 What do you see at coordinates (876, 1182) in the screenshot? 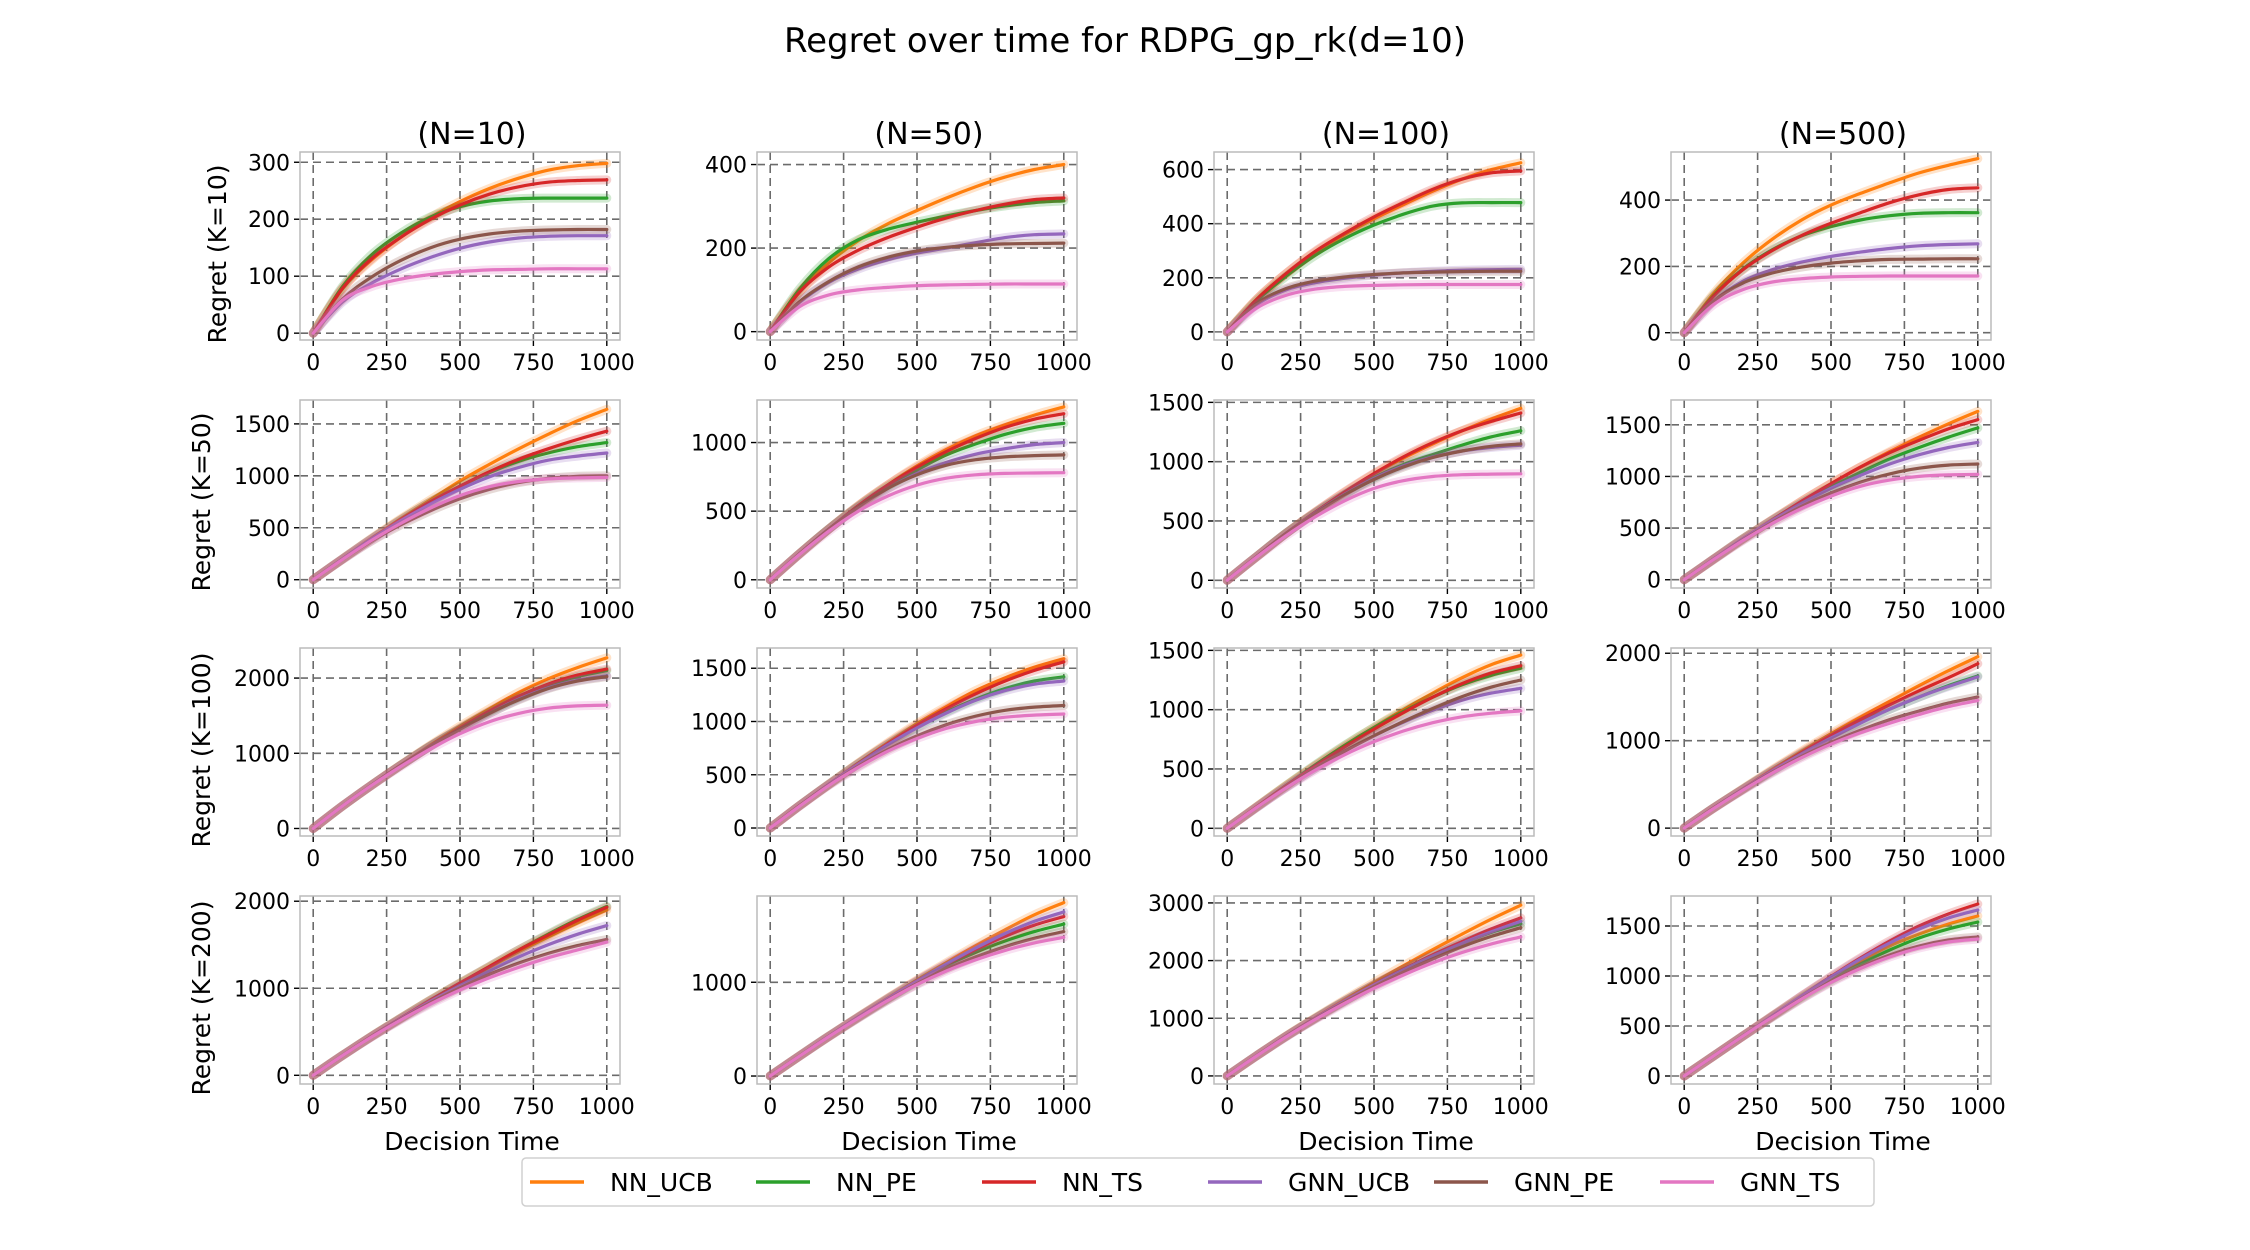
I see `legend-label: NN_PE` at bounding box center [876, 1182].